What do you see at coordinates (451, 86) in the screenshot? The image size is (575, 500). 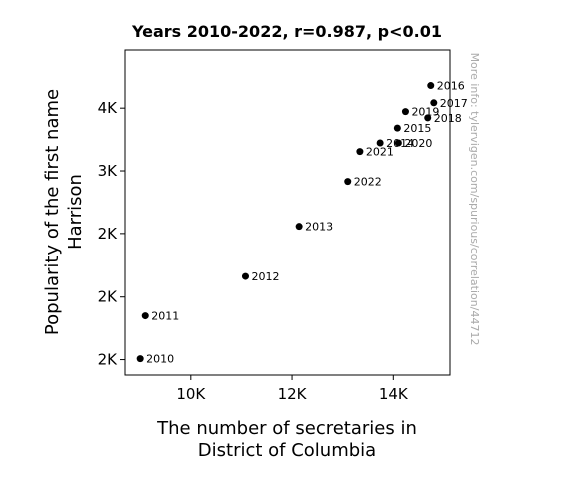 I see `data-point-label: 2016` at bounding box center [451, 86].